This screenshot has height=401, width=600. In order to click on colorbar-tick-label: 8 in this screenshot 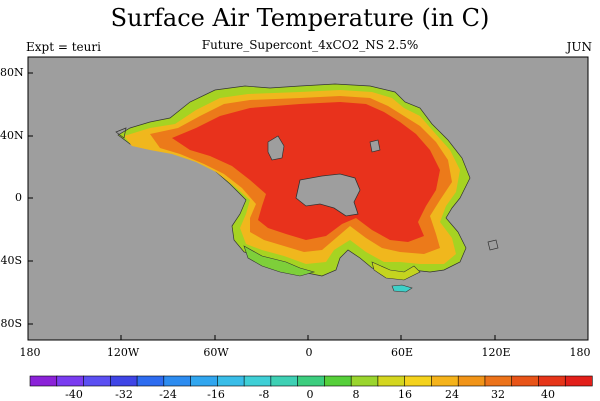, I will do `click(356, 394)`.